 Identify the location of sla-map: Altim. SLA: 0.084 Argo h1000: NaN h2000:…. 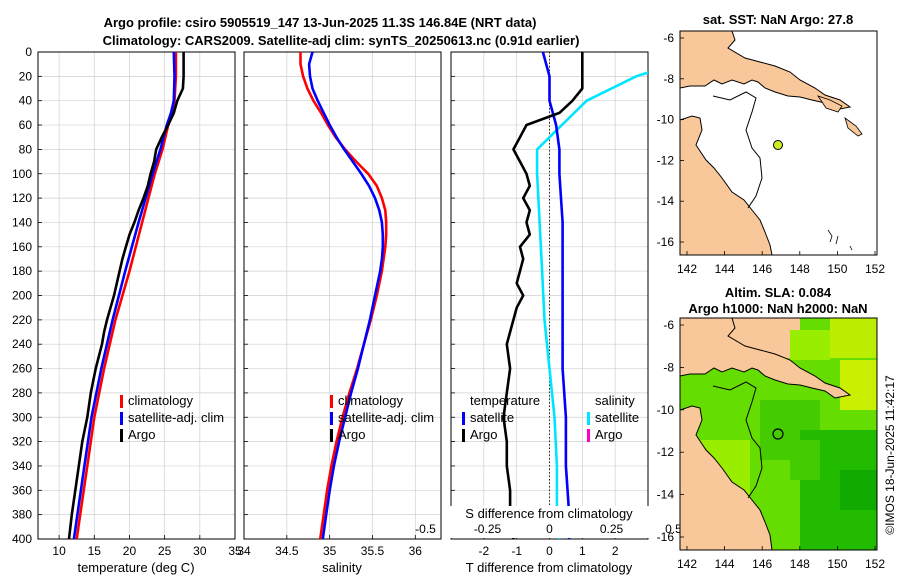
(771, 428).